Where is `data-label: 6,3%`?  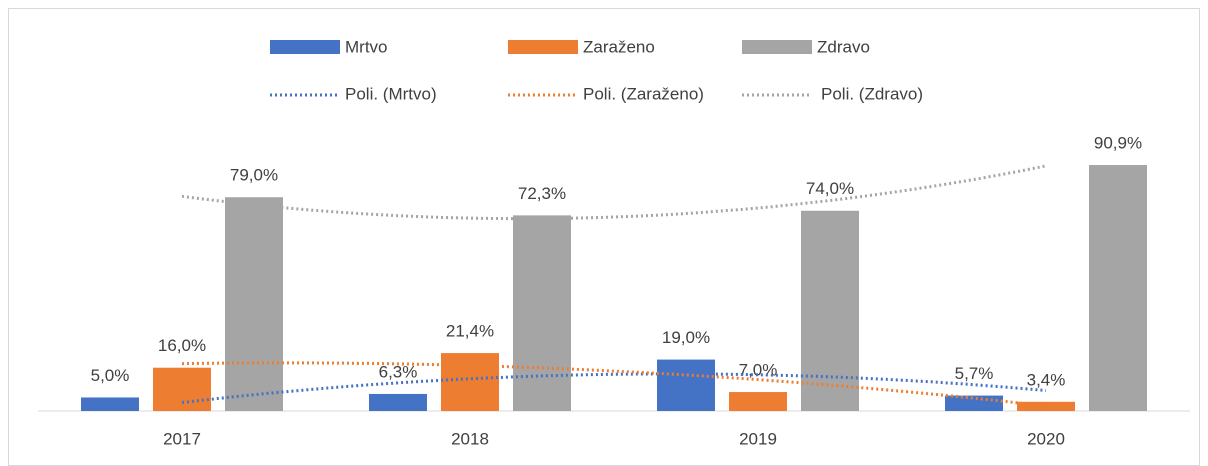 data-label: 6,3% is located at coordinates (398, 371).